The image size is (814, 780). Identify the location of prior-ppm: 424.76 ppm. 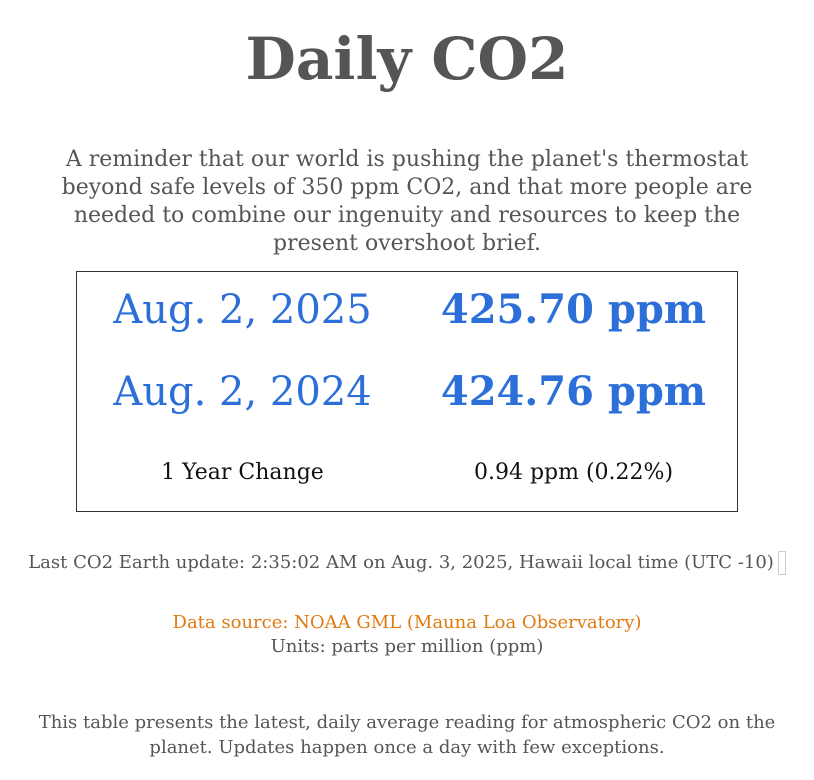
(573, 391).